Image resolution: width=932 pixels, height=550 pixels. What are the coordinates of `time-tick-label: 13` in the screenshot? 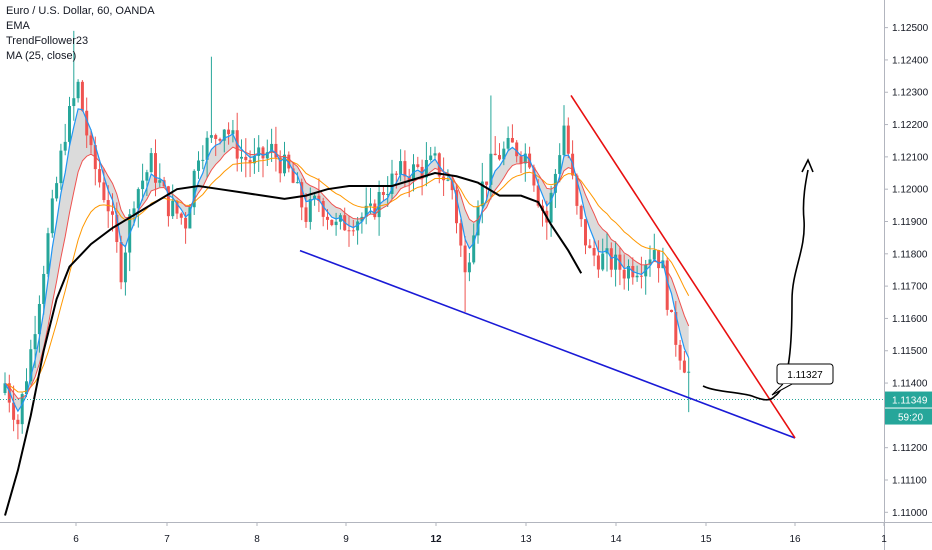 It's located at (526, 539).